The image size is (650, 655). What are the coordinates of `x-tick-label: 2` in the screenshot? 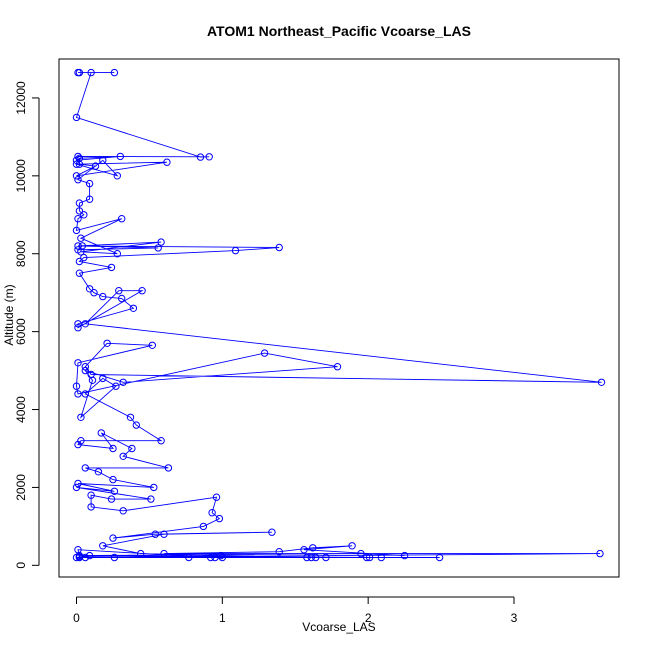 It's located at (368, 618).